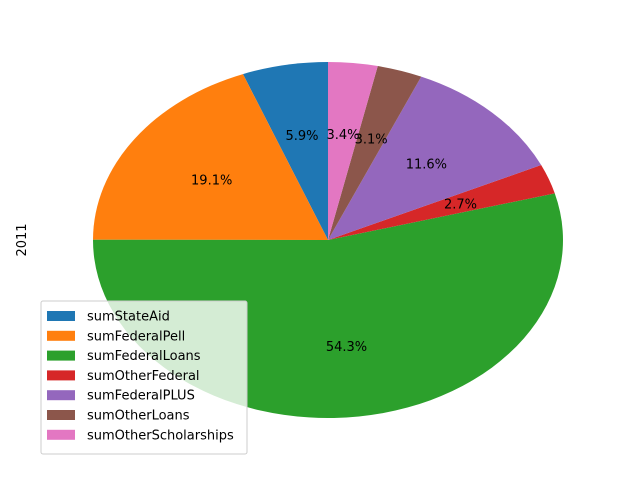 Image resolution: width=640 pixels, height=480 pixels. I want to click on pie-slice-sumOtherLoans, so click(375, 153).